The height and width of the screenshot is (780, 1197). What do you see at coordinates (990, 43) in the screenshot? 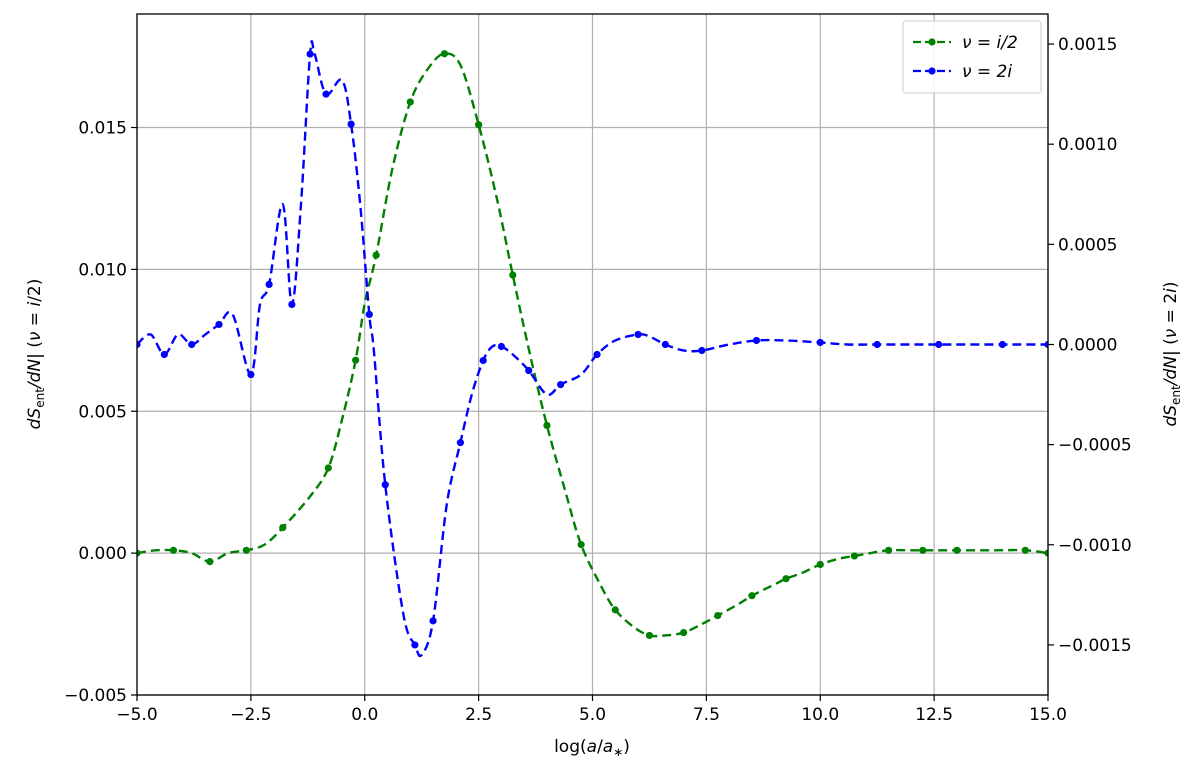
I see `legend-label: ν = i/2` at bounding box center [990, 43].